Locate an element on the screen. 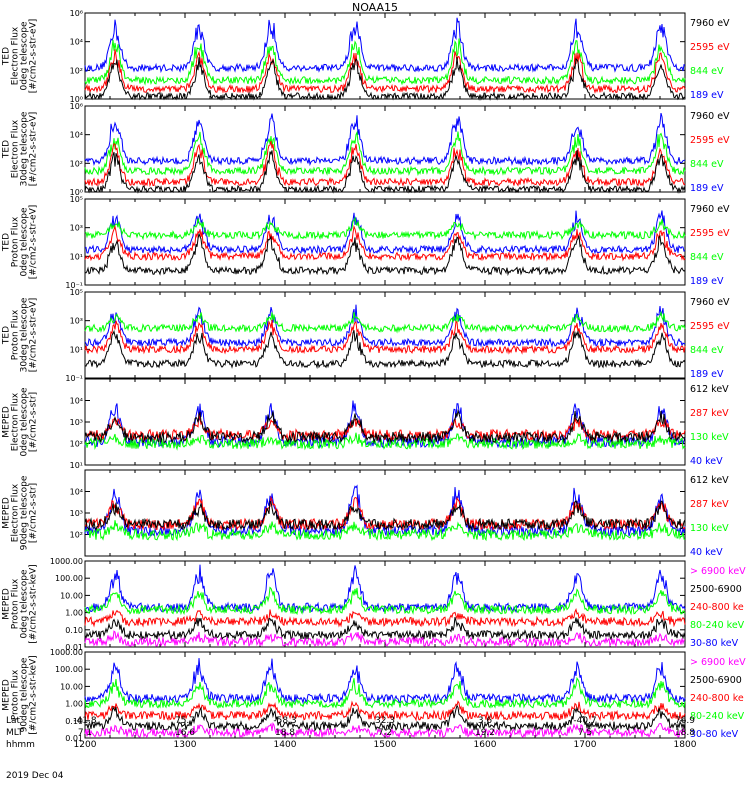  x-axis-value: 1800 is located at coordinates (685, 745).